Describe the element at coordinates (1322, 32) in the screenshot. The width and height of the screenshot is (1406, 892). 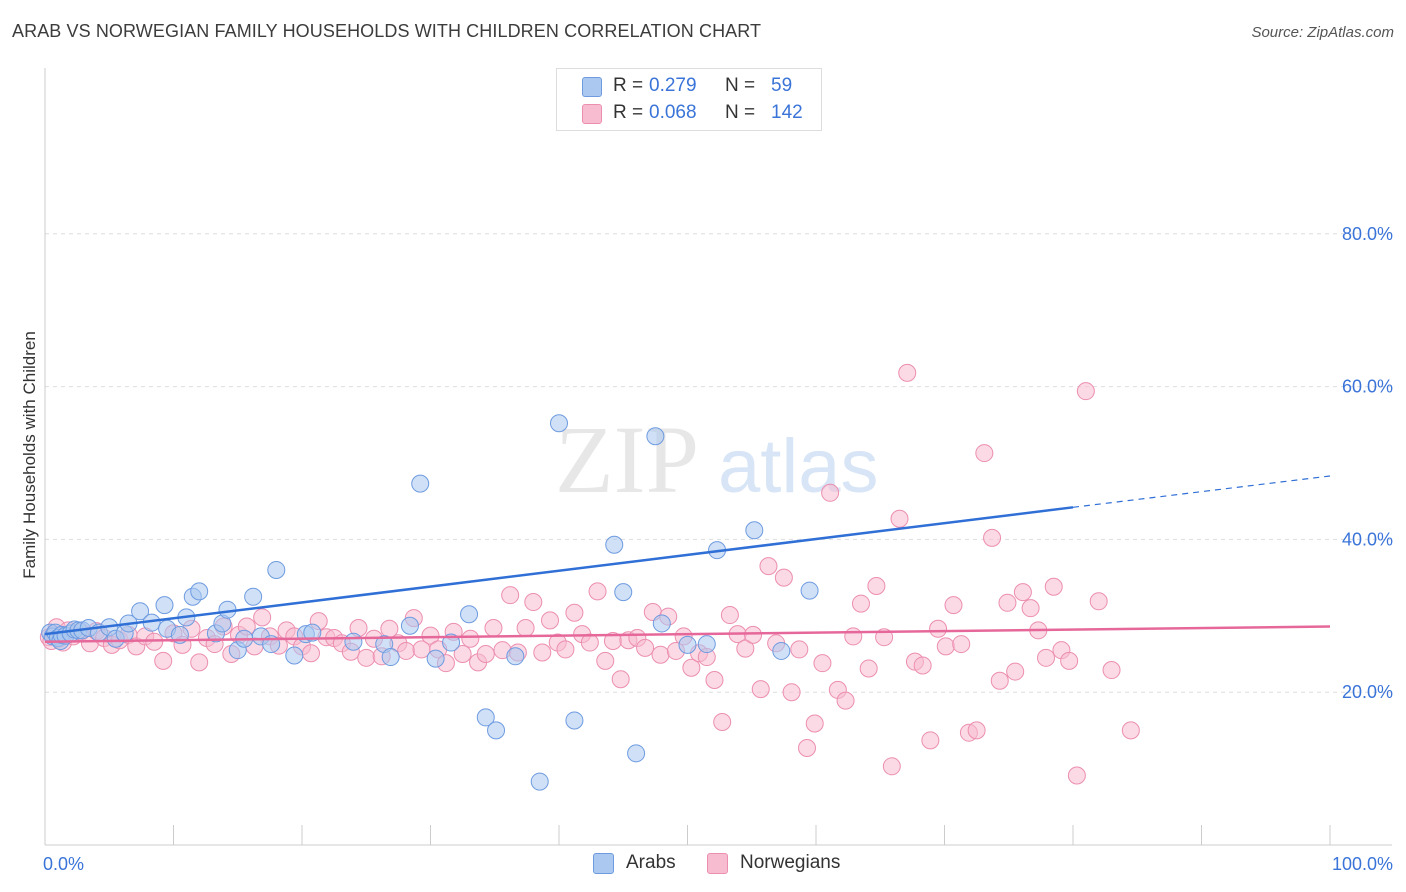
I see `source-label: Source: ZipAtlas.com` at that location.